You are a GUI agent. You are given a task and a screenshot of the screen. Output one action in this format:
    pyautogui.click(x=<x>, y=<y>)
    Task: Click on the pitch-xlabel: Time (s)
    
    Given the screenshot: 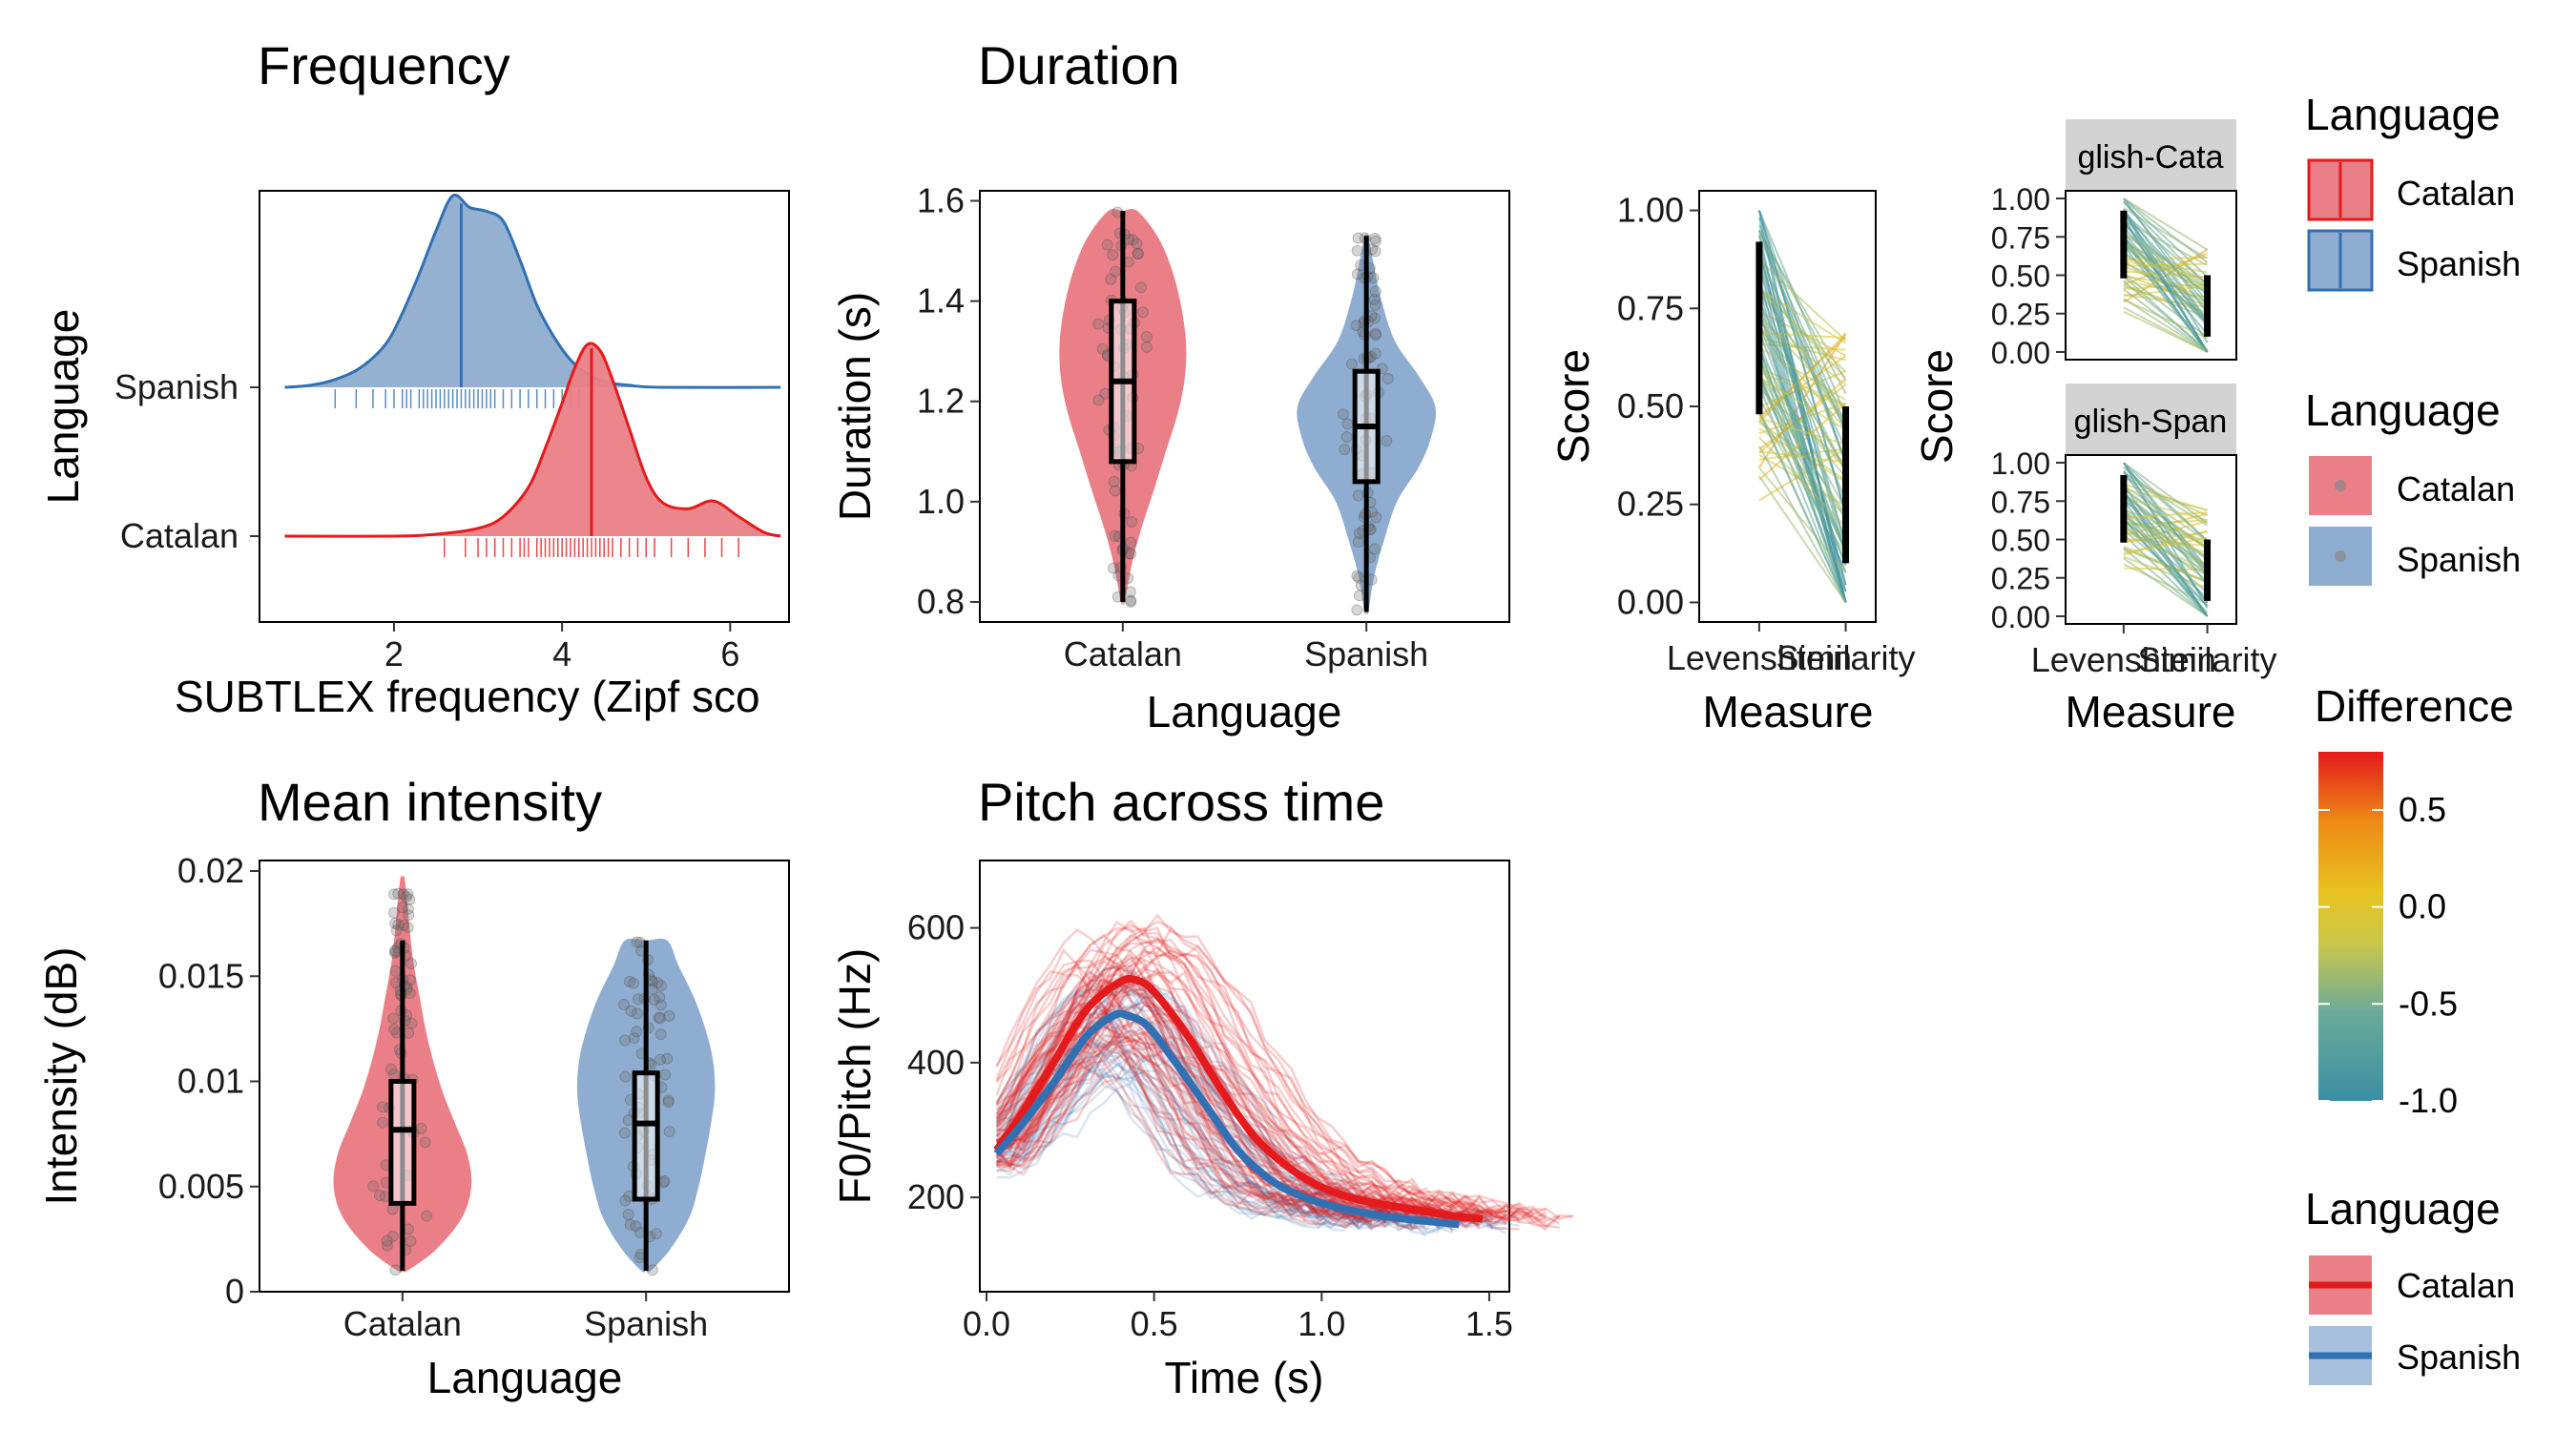 What is the action you would take?
    pyautogui.click(x=1244, y=1377)
    